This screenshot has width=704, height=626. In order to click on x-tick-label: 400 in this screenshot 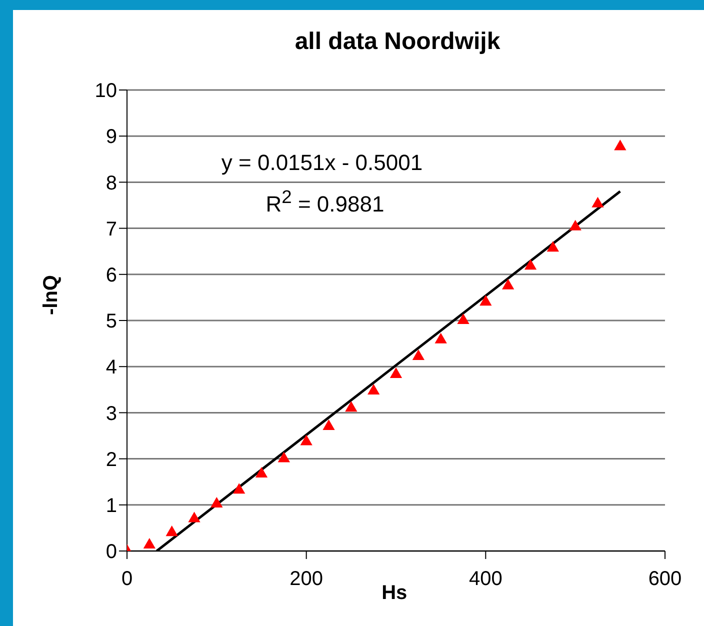, I will do `click(485, 579)`.